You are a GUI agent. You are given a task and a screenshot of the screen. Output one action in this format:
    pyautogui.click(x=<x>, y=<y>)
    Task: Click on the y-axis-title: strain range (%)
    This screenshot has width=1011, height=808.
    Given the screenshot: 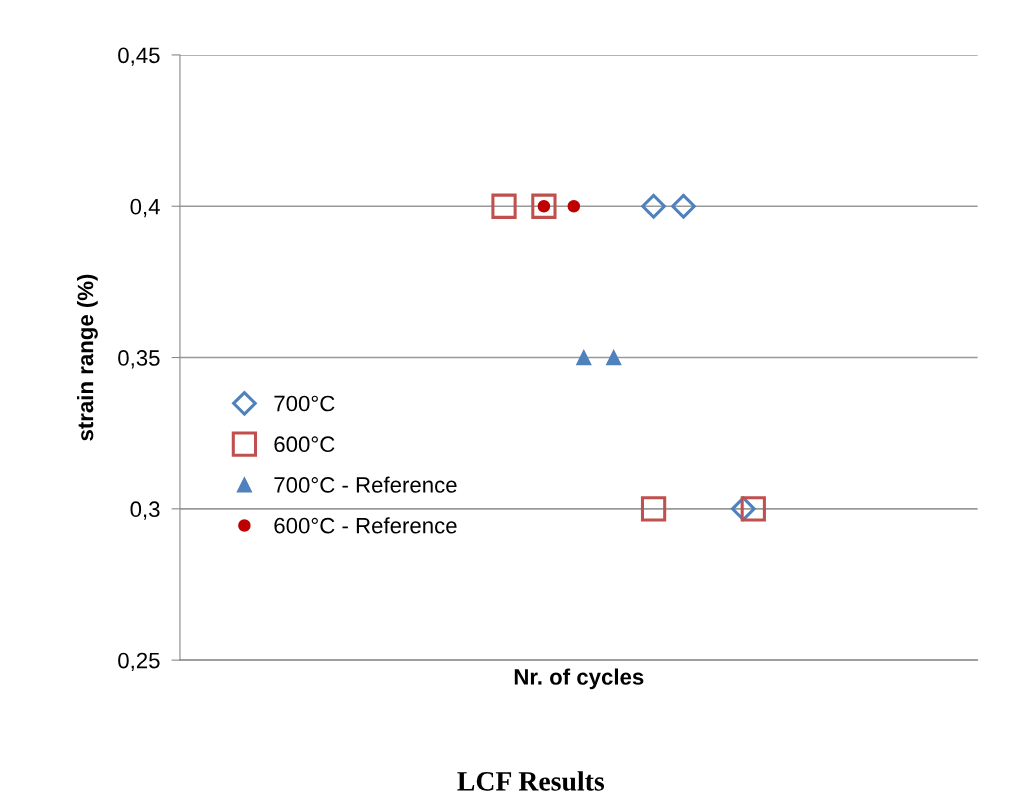 What is the action you would take?
    pyautogui.click(x=87, y=357)
    